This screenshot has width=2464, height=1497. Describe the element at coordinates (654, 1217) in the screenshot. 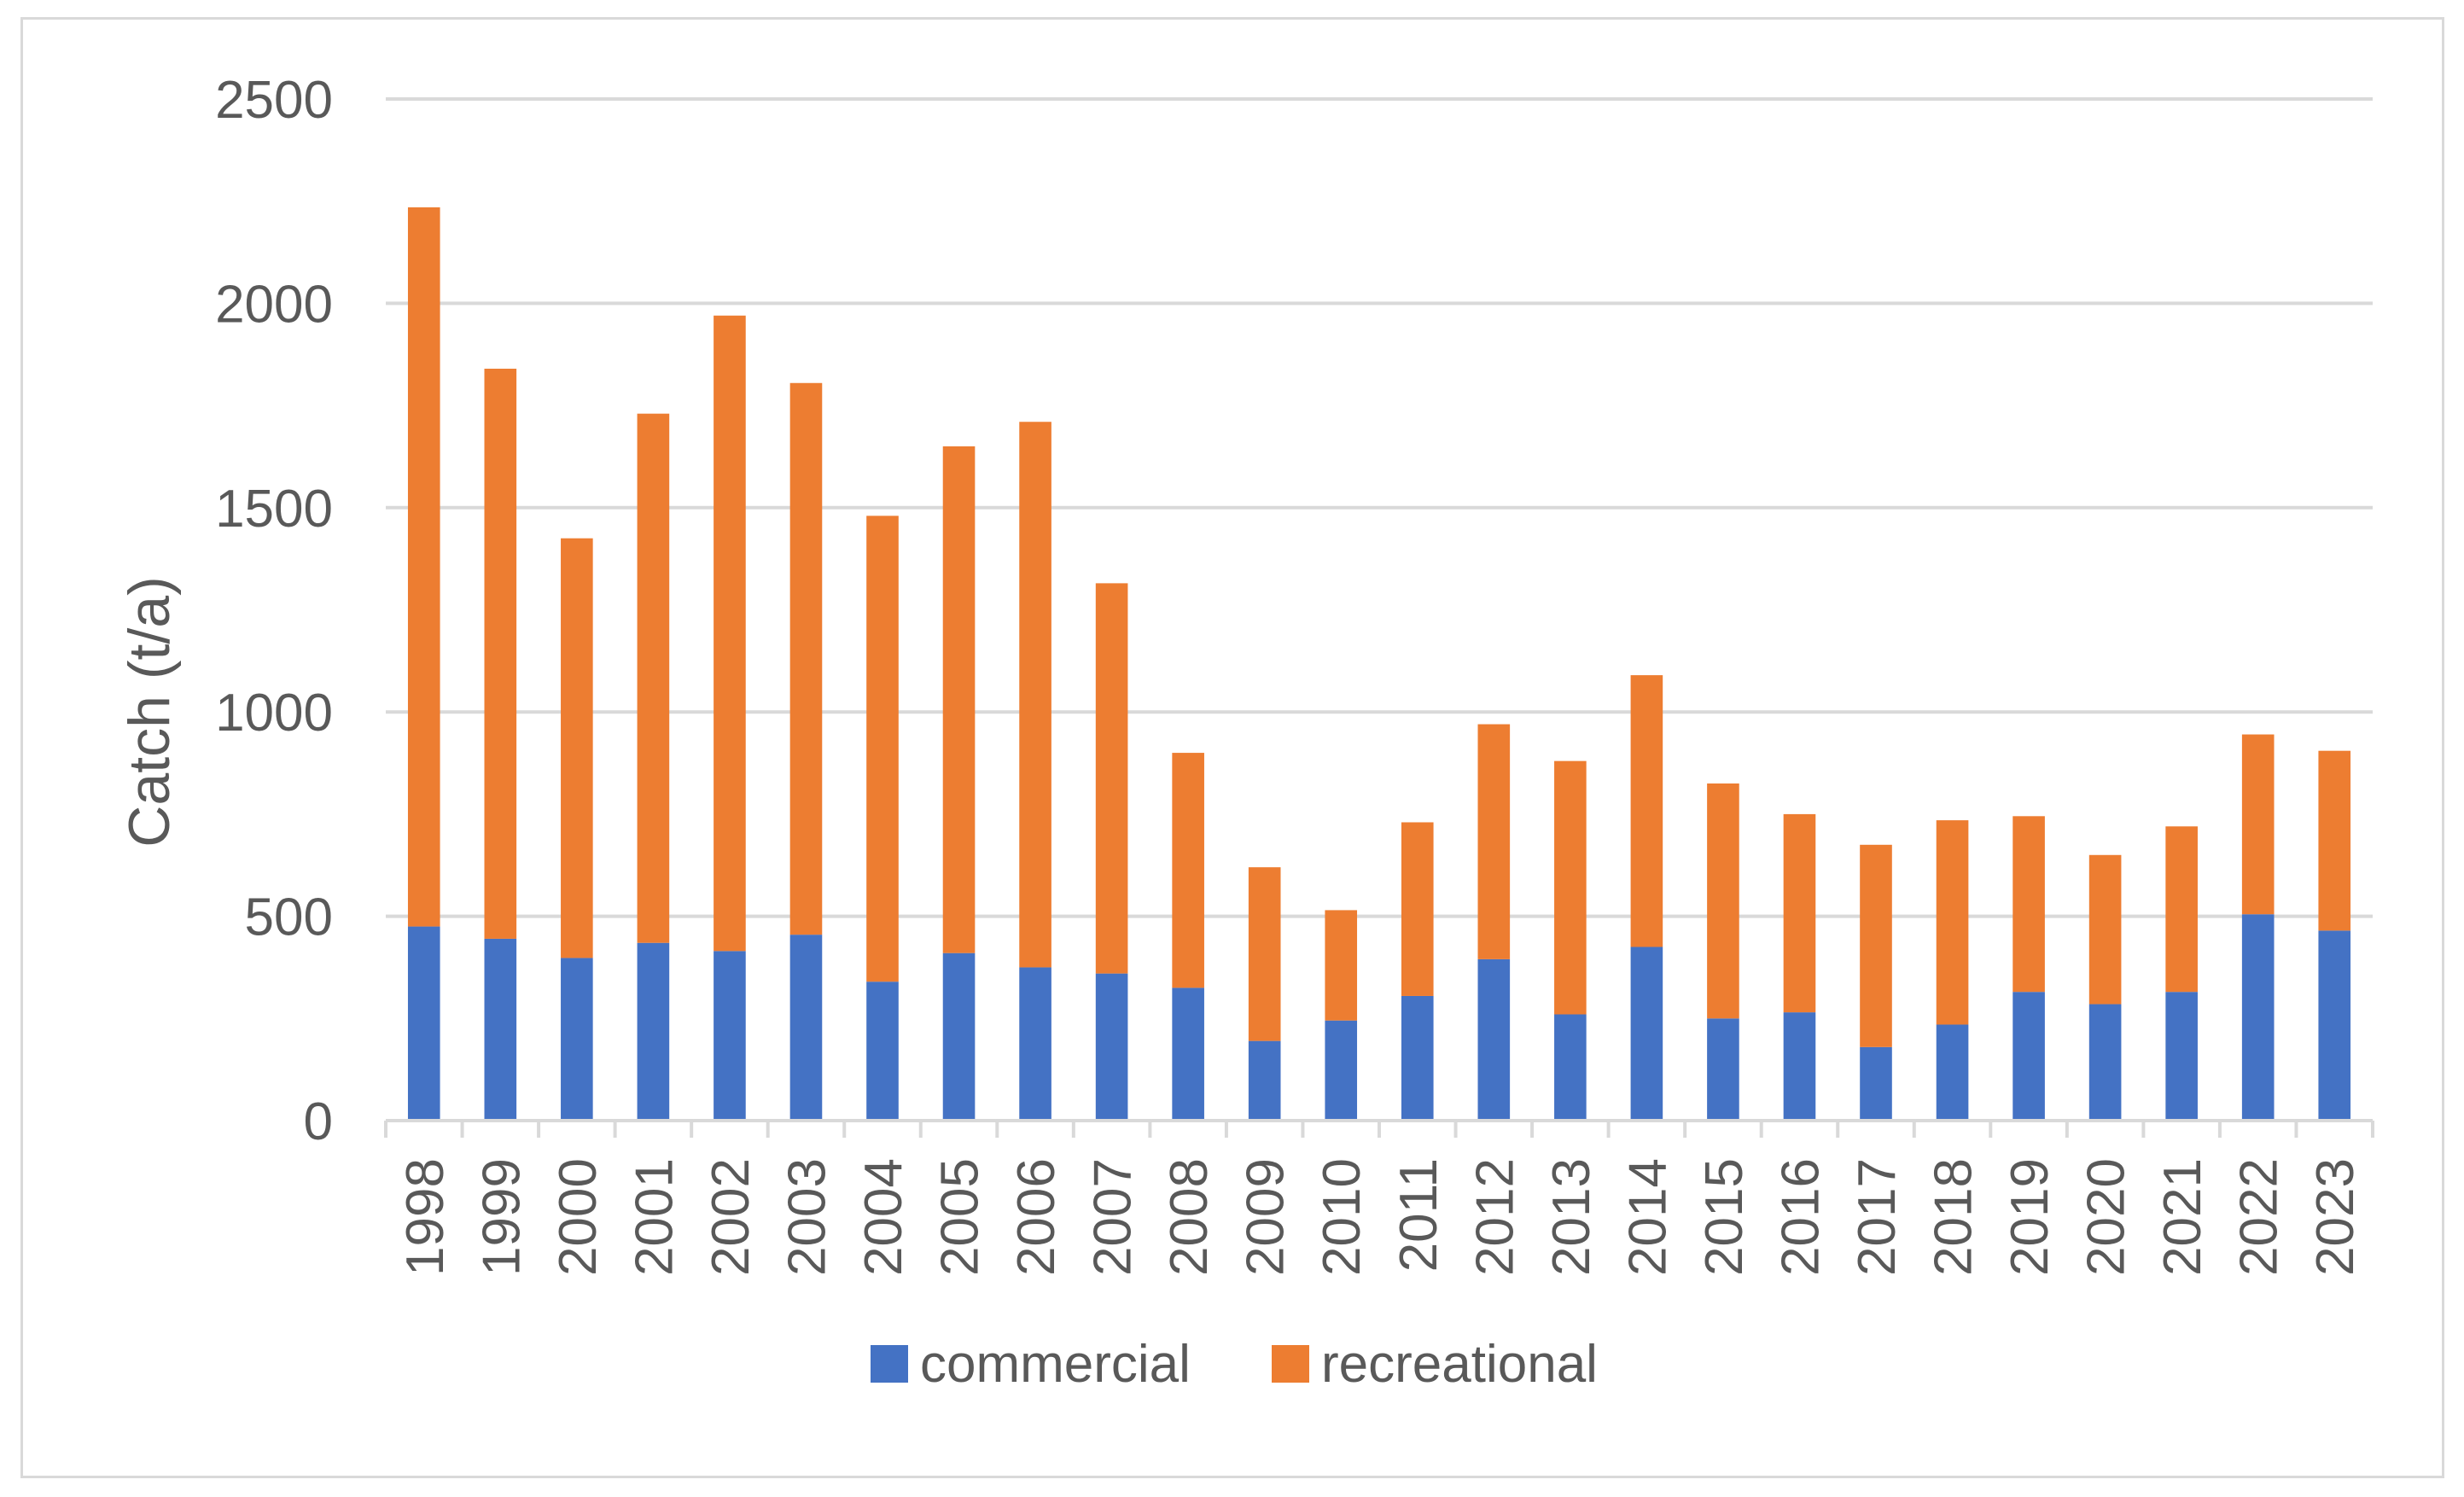

I see `x-tick-label: 2001` at that location.